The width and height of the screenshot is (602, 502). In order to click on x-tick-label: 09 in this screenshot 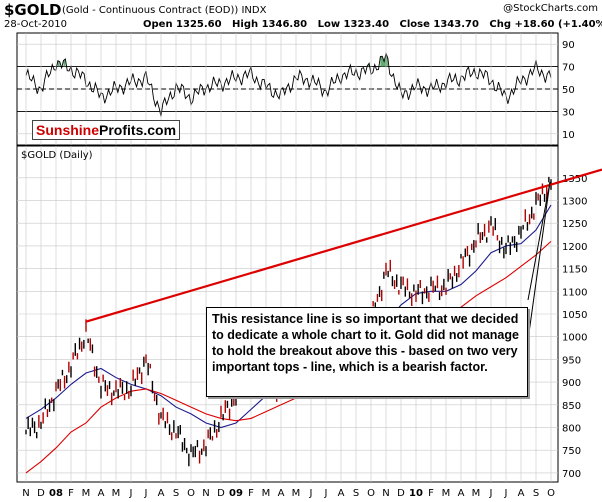, I will do `click(236, 493)`.